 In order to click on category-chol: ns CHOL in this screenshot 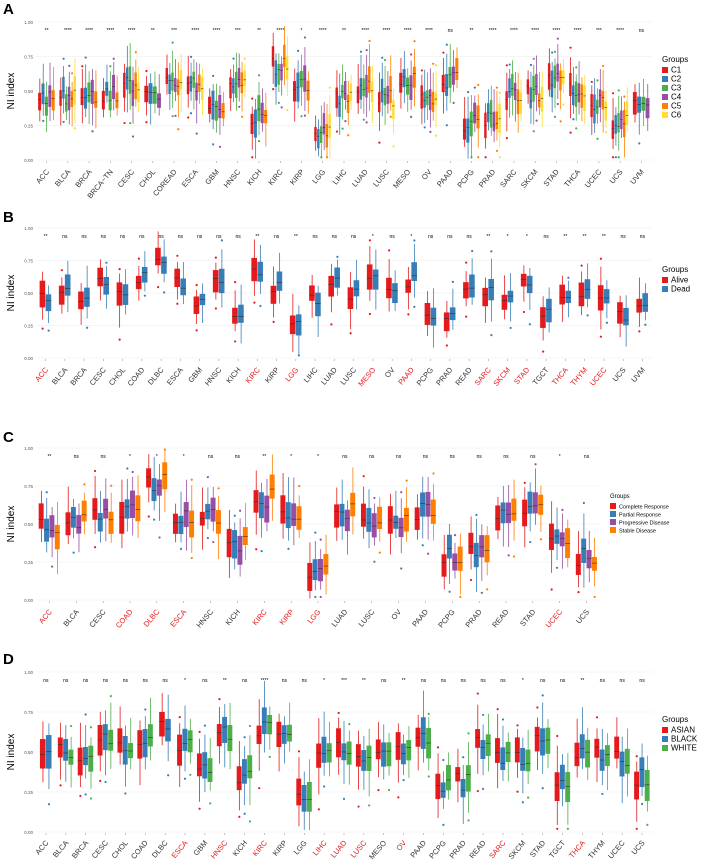, I will do `click(121, 769)`.